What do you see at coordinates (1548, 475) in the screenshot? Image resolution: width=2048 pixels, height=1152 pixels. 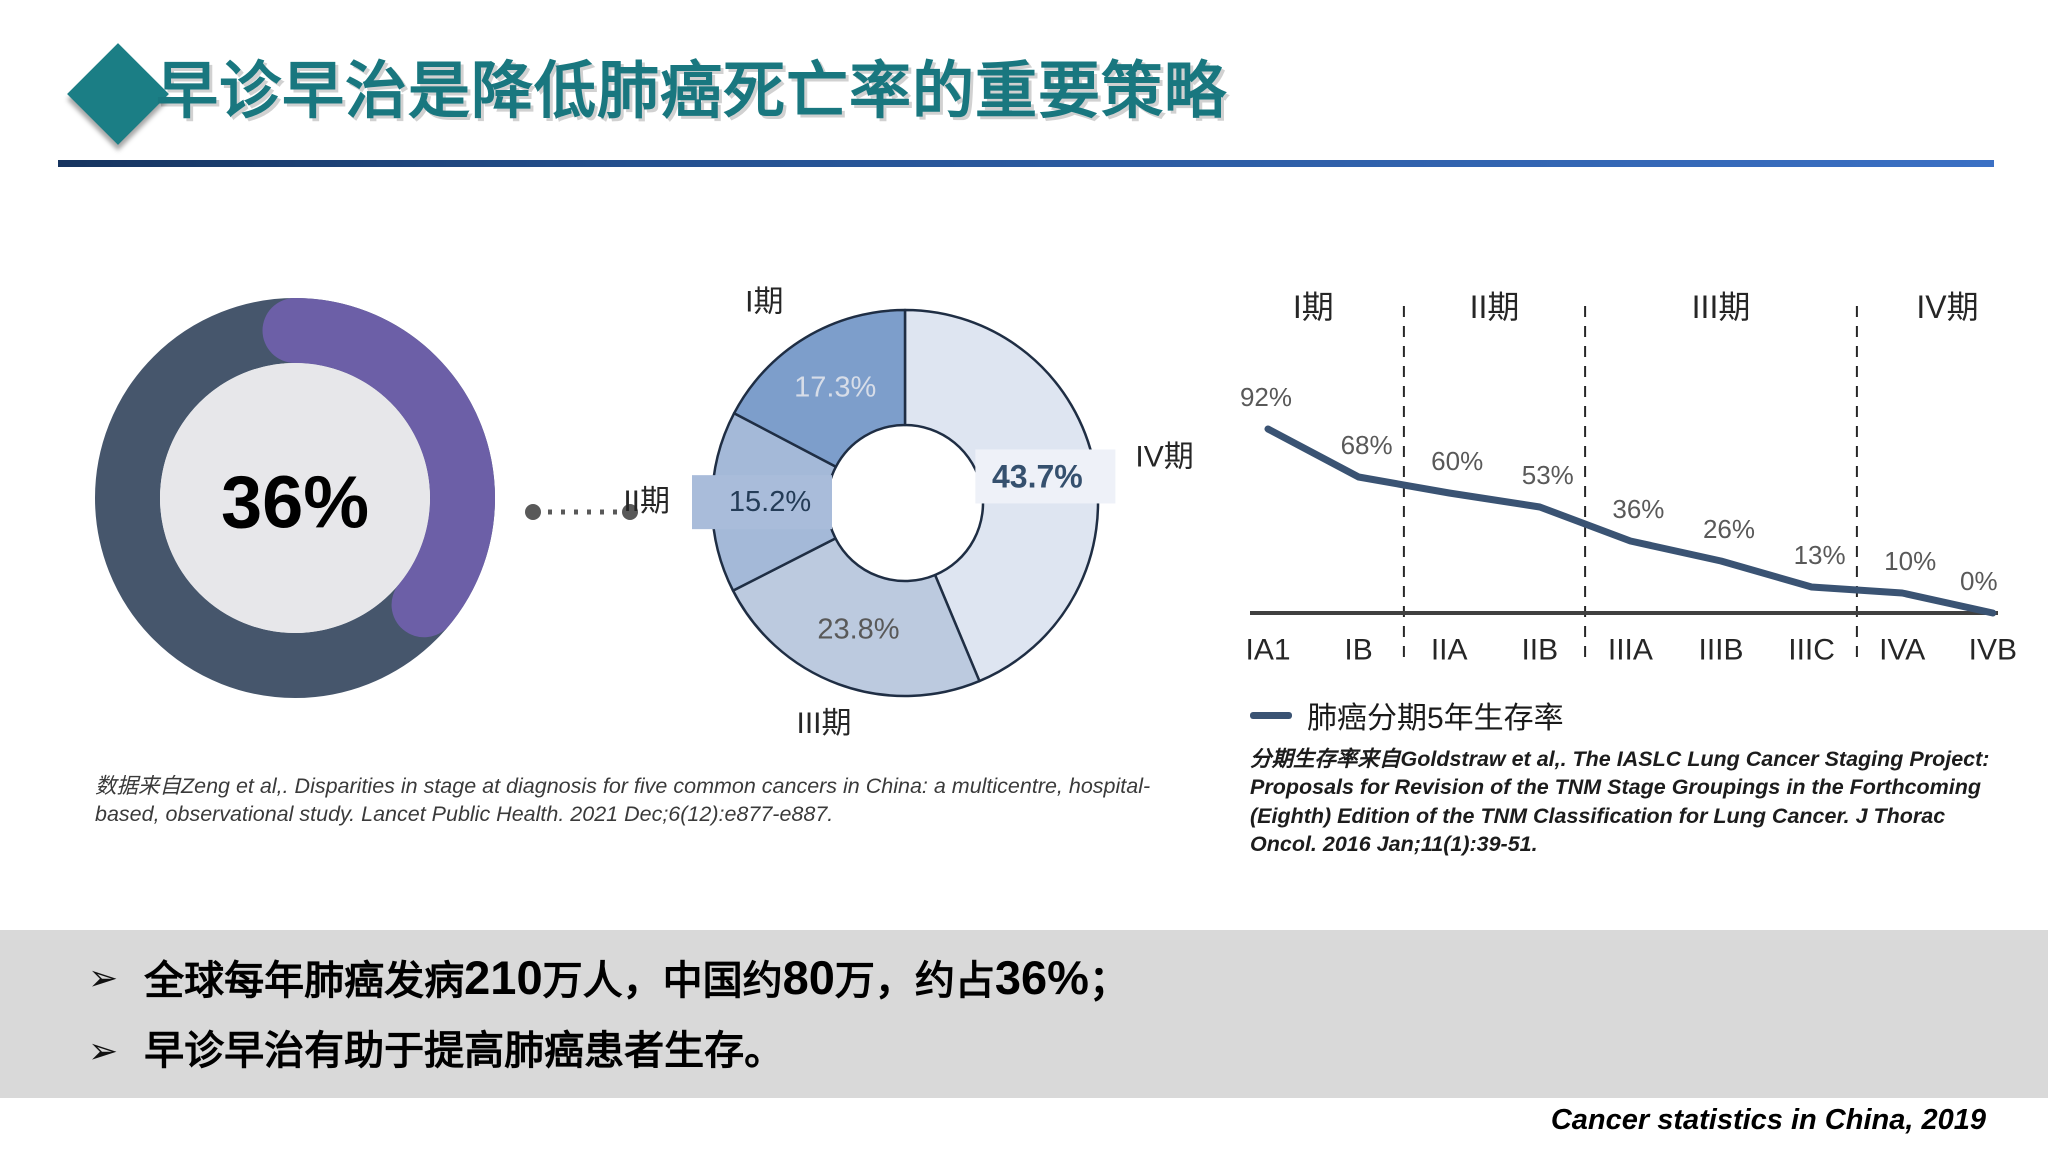 I see `value-label-IIB: 53%` at bounding box center [1548, 475].